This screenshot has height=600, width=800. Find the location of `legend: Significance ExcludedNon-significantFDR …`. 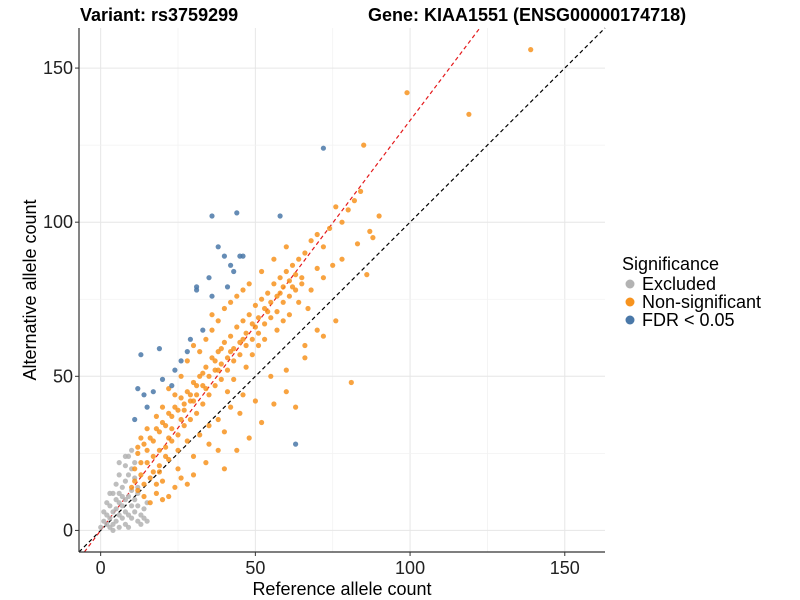

legend: Significance ExcludedNon-significantFDR … is located at coordinates (691, 292).